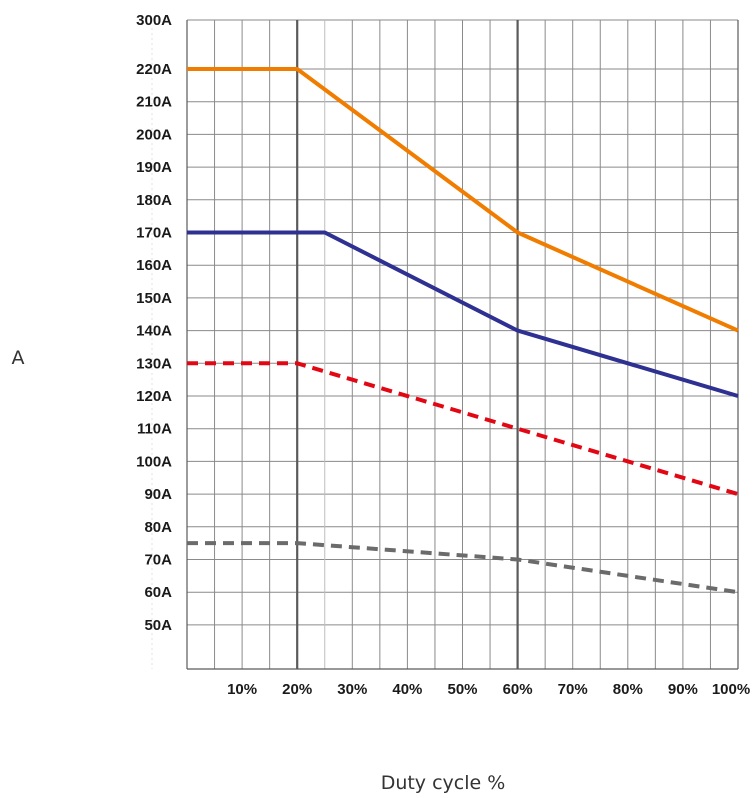 Image resolution: width=756 pixels, height=798 pixels. What do you see at coordinates (443, 783) in the screenshot?
I see `x-axis-title: Duty cycle %` at bounding box center [443, 783].